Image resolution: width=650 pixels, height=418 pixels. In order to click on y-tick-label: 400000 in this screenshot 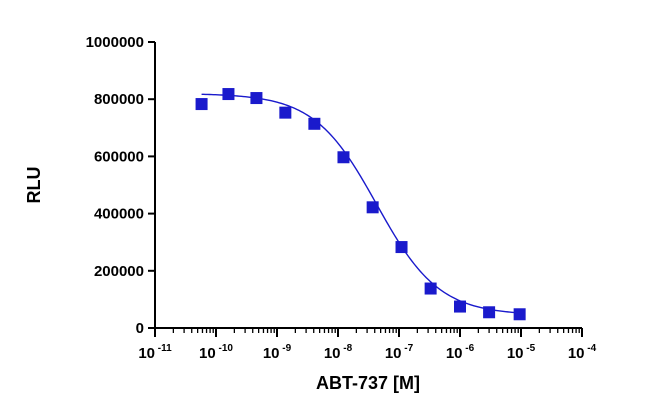, I will do `click(119, 214)`.